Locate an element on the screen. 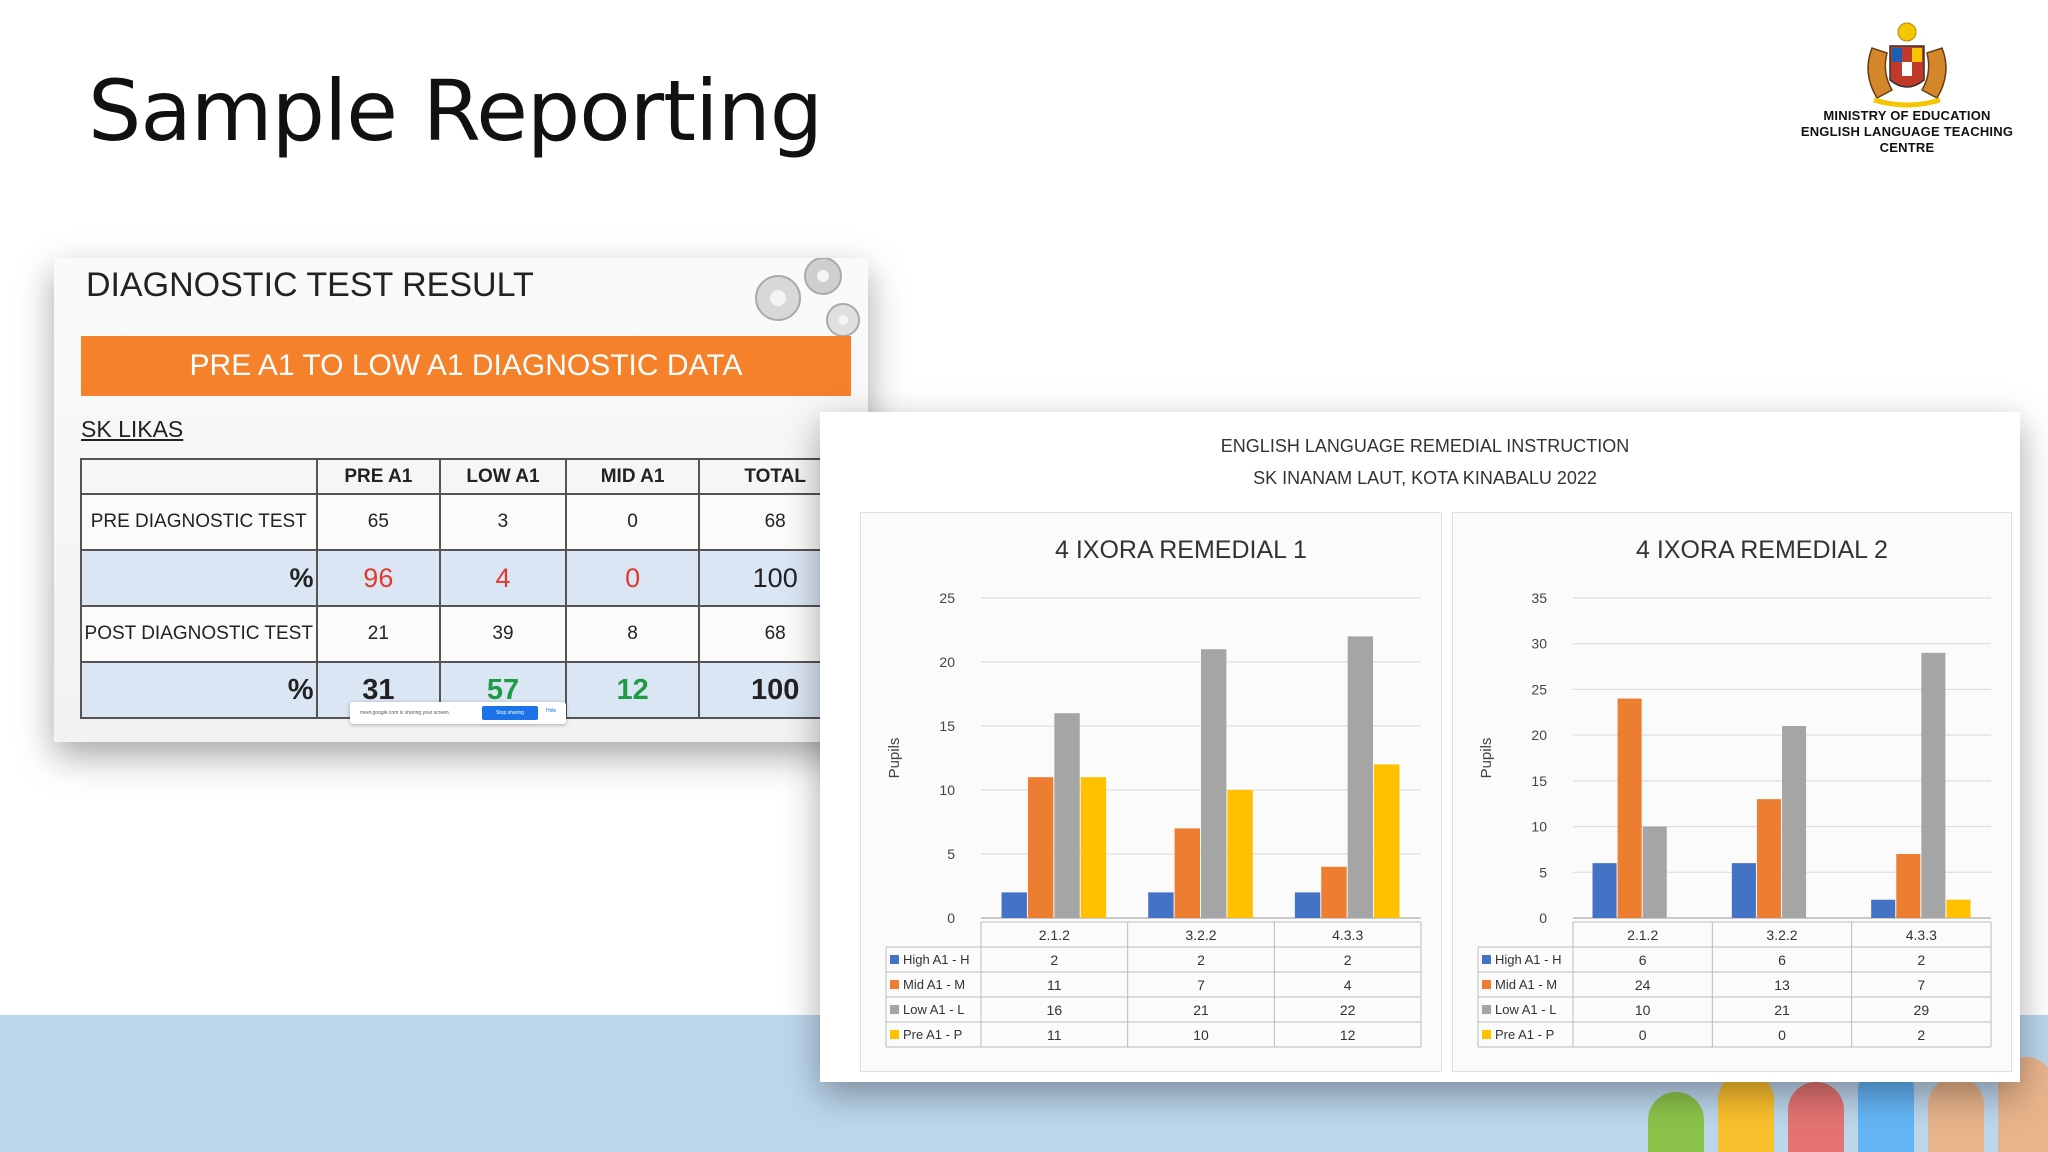 This screenshot has height=1152, width=2048. row-label: POST DIAGNOSTIC TEST is located at coordinates (199, 634).